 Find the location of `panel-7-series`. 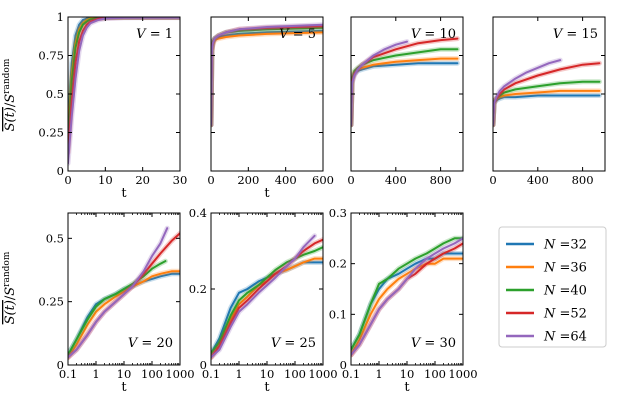

panel-7-series is located at coordinates (407, 296).